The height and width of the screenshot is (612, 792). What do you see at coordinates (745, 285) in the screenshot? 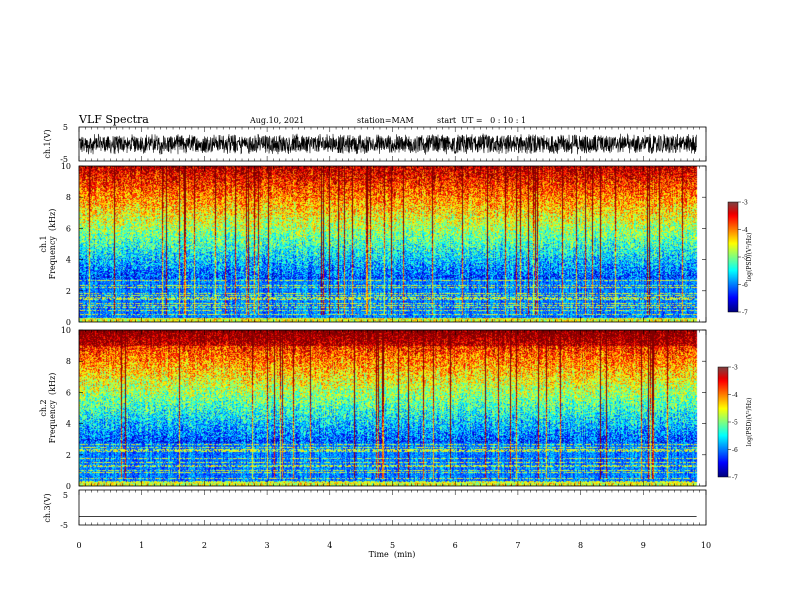
I see `ch1-colorbar-tick-label: -6` at bounding box center [745, 285].